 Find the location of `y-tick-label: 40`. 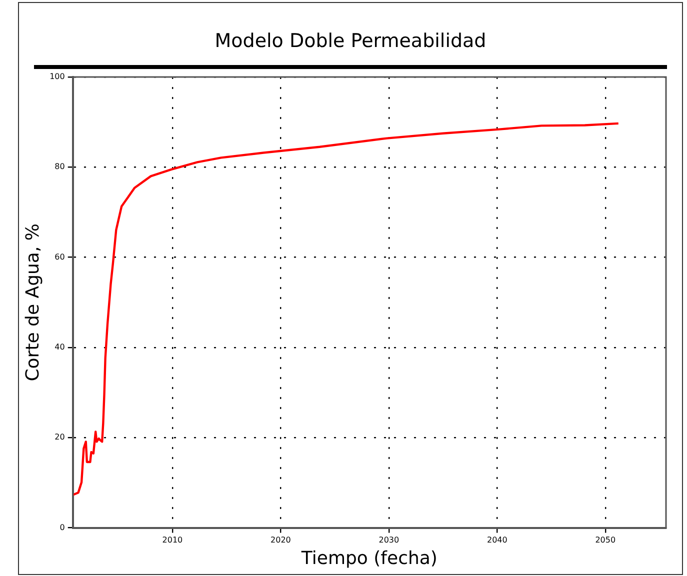

y-tick-label: 40 is located at coordinates (59, 347).